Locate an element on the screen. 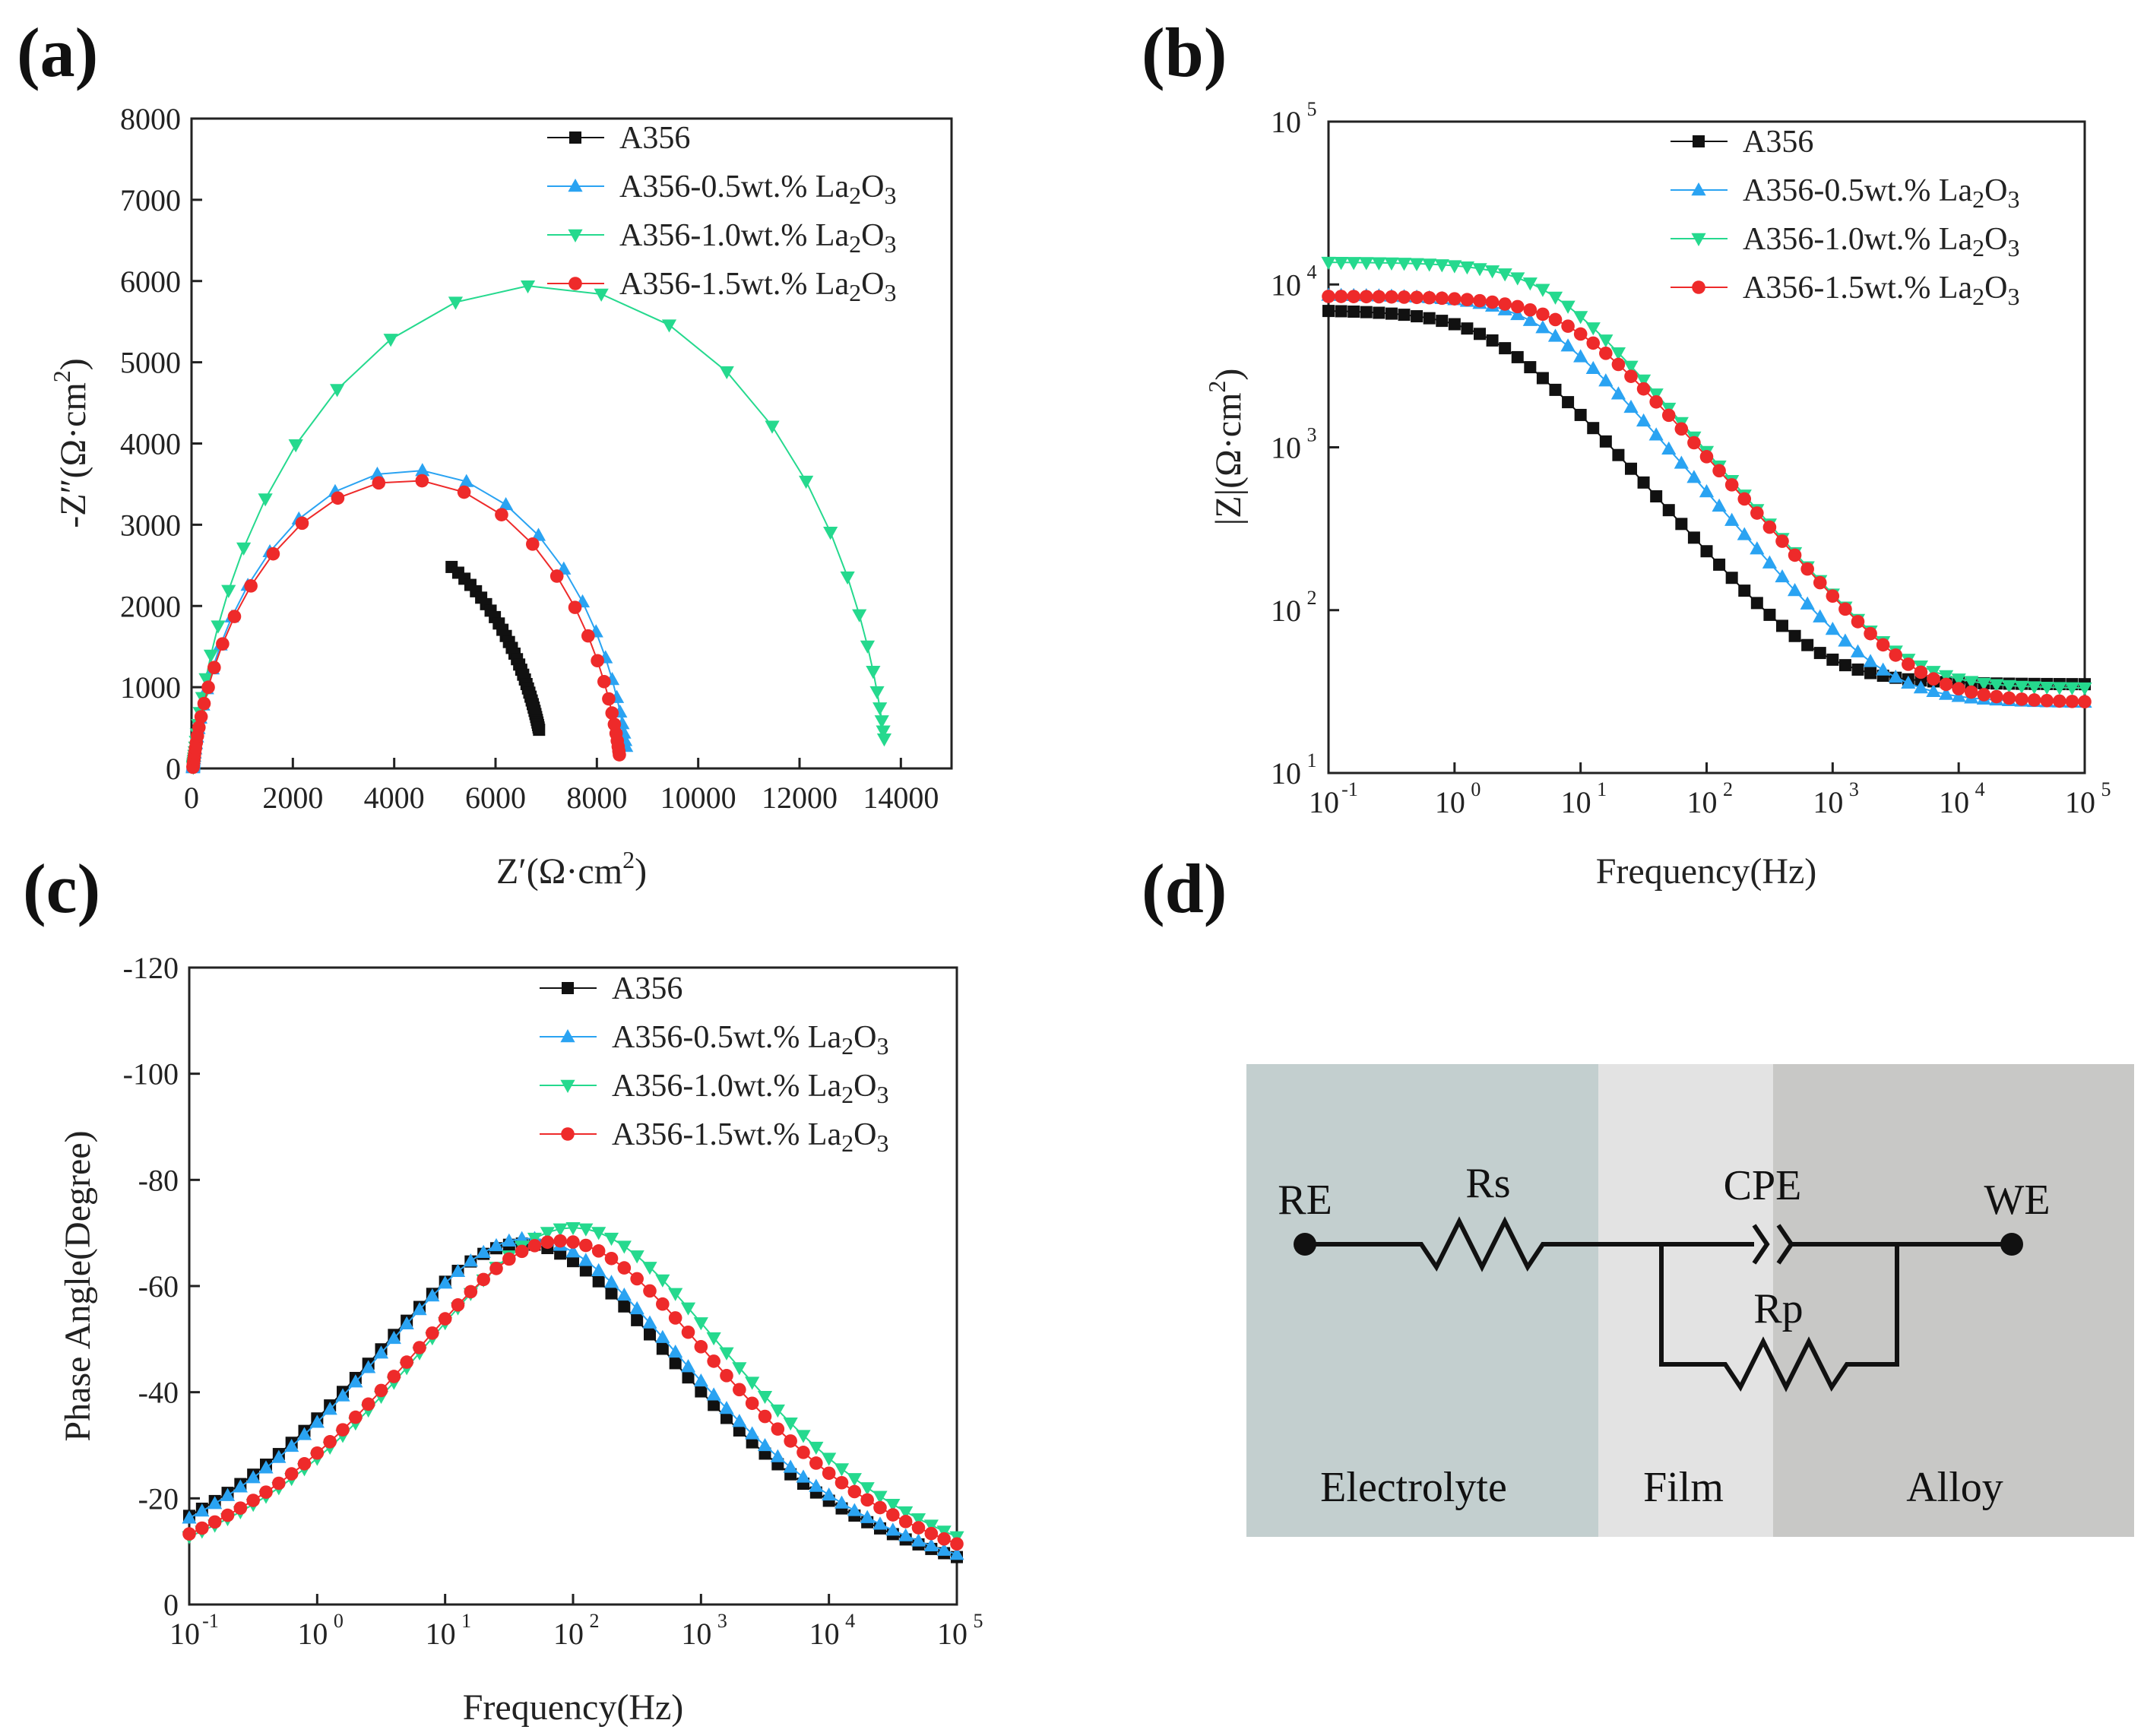 The width and height of the screenshot is (2144, 1736). panel-label-a: (a) is located at coordinates (57, 52).